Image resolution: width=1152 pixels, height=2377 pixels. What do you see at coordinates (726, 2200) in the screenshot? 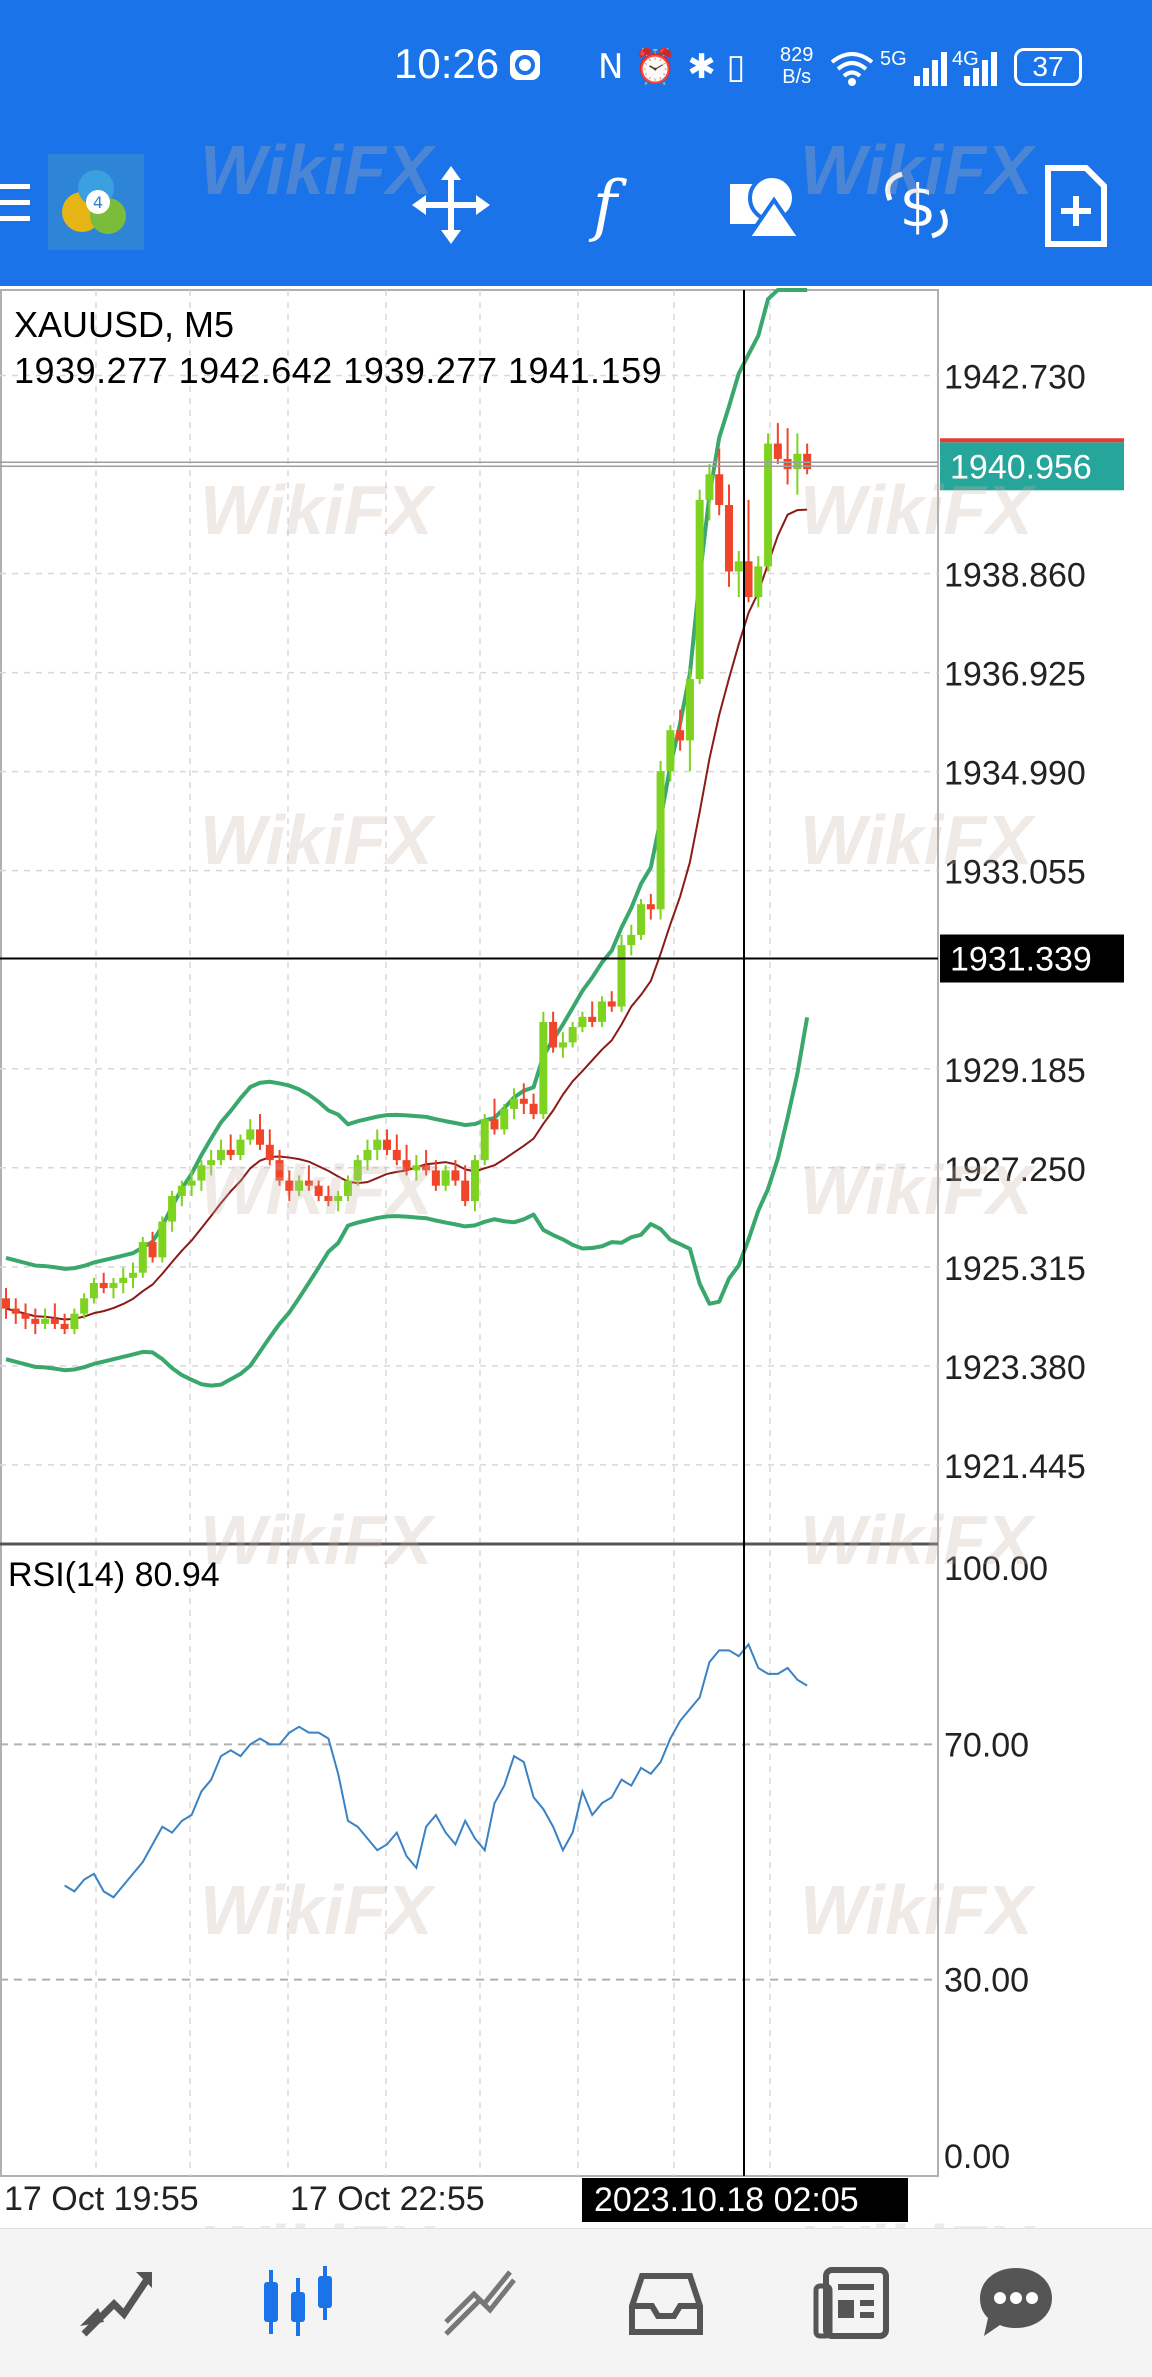
I see `crosshair-time-label: 2023.10.18 02:05` at bounding box center [726, 2200].